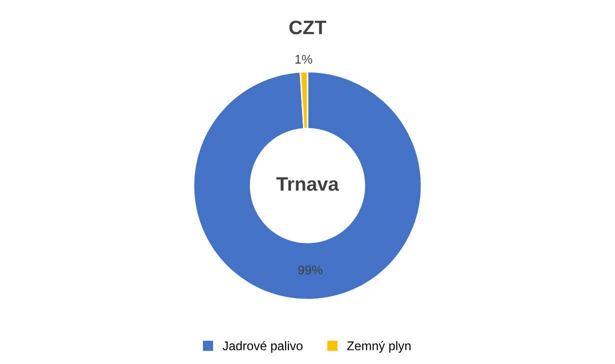 The image size is (615, 364). I want to click on legend-label: Zemný plyn, so click(379, 346).